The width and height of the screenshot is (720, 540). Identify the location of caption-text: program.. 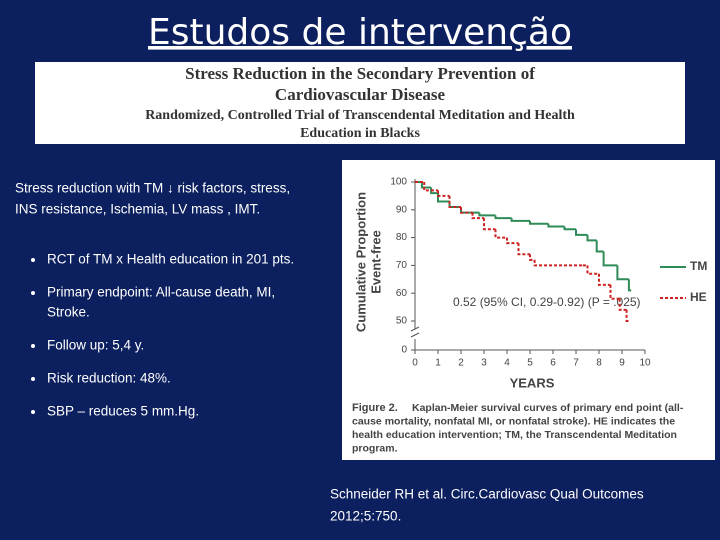
(375, 448).